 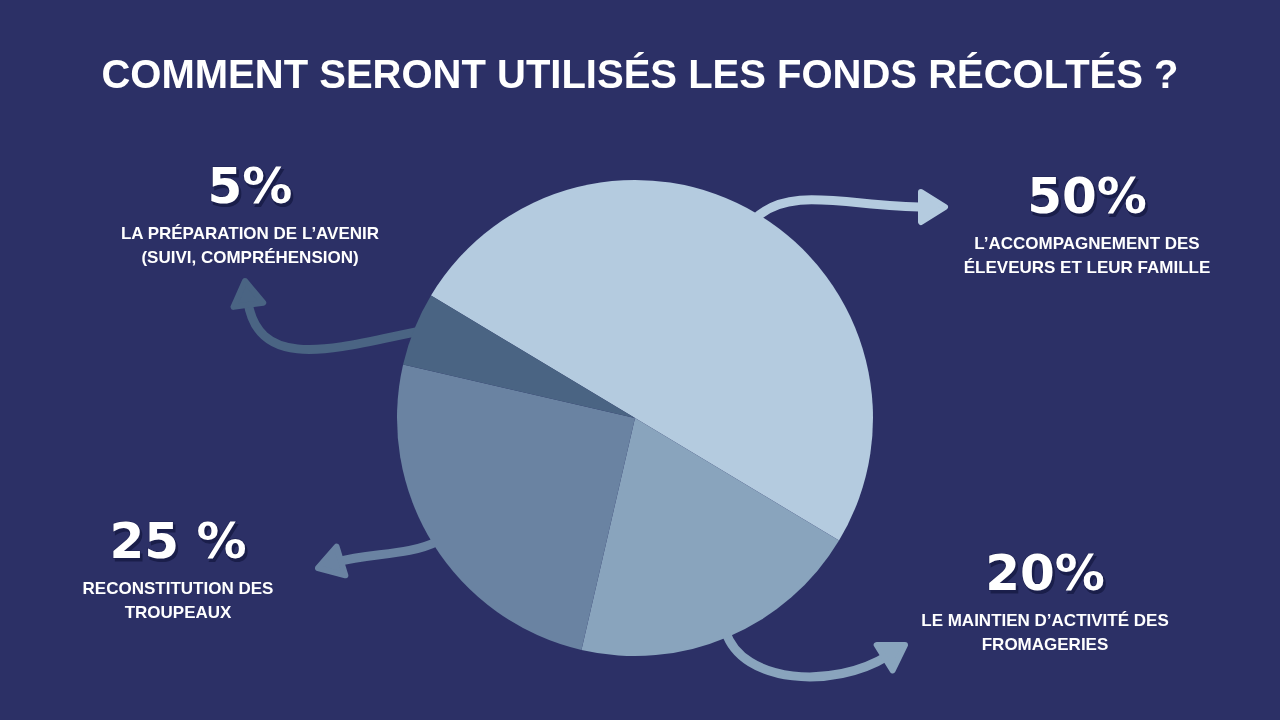 I want to click on chart-title: COMMENT SERONT UTILISÉS LES FONDS RÉCOLTÉS ?, so click(x=640, y=74).